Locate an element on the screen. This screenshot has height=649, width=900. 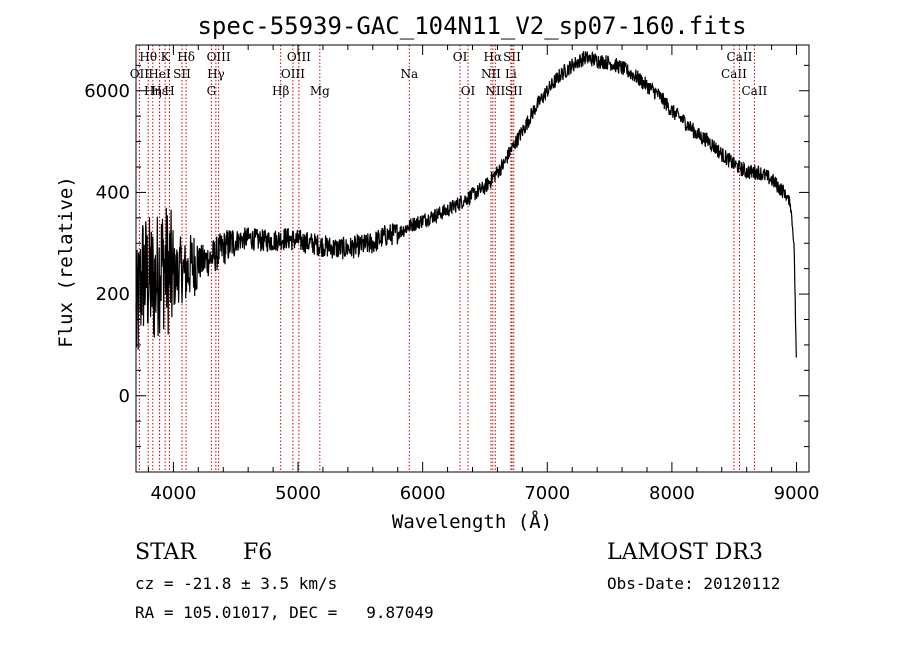
y-axis-label: Flux (relative) is located at coordinates (66, 262).